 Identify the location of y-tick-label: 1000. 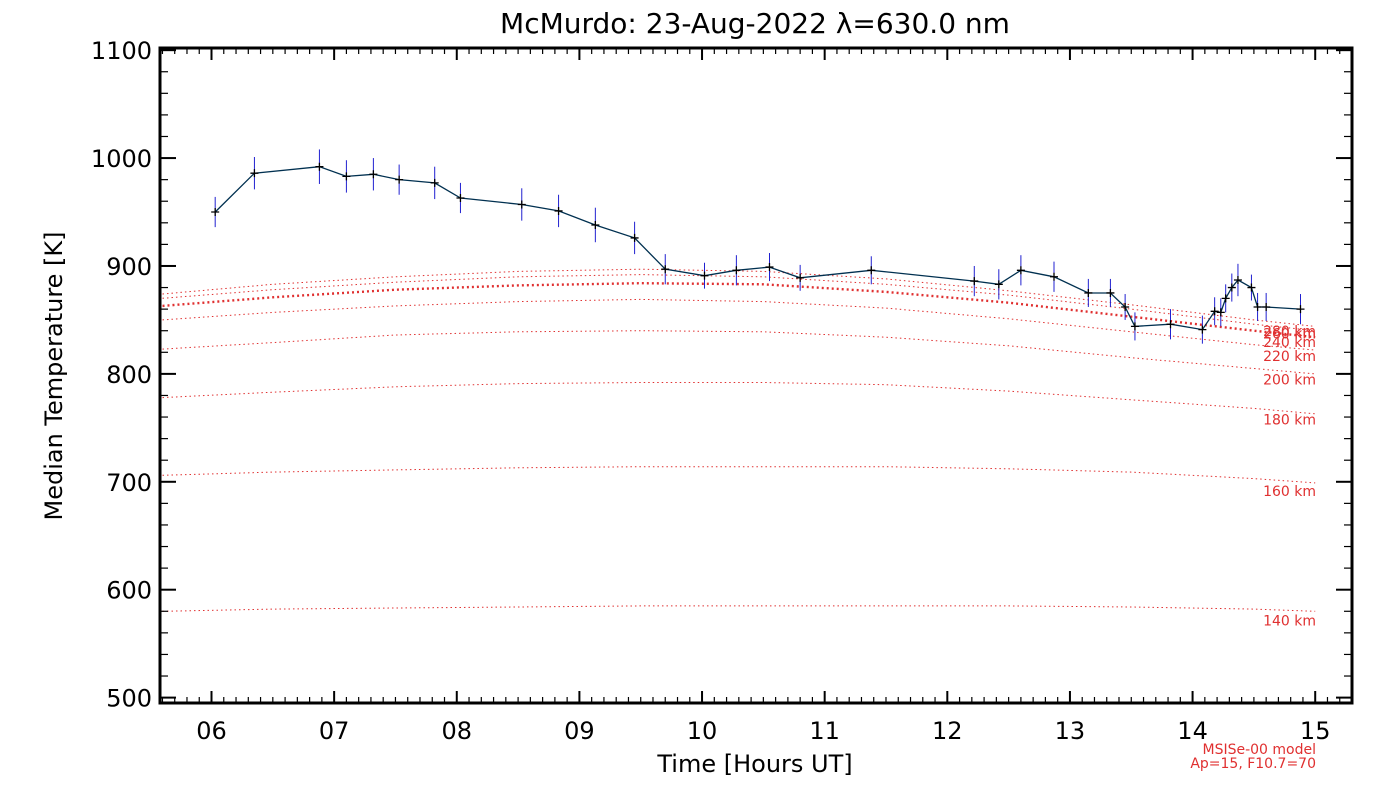
(121, 159).